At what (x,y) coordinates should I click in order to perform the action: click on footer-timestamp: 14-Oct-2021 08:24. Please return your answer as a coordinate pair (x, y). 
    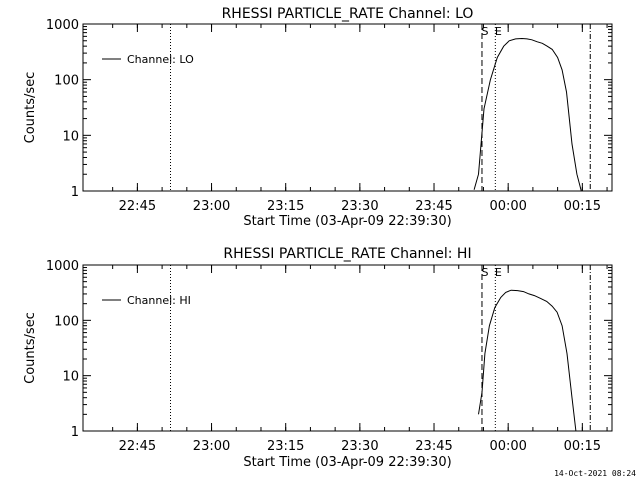
    Looking at the image, I should click on (595, 473).